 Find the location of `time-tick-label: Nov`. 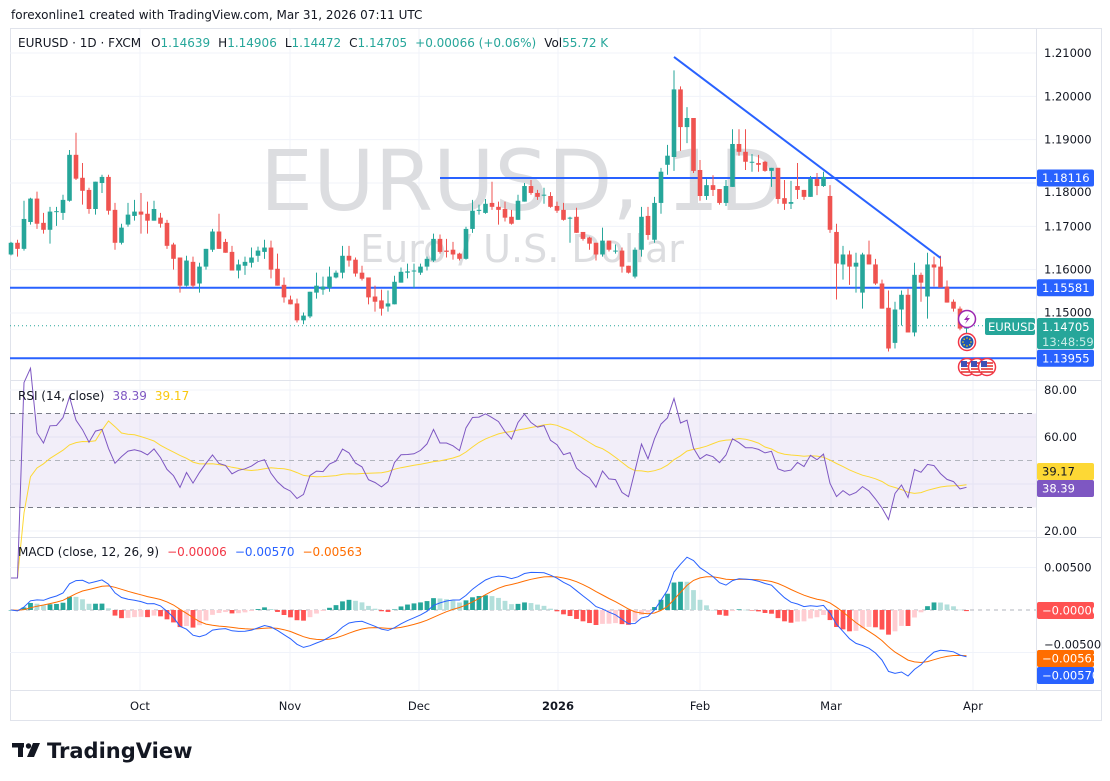

time-tick-label: Nov is located at coordinates (290, 706).